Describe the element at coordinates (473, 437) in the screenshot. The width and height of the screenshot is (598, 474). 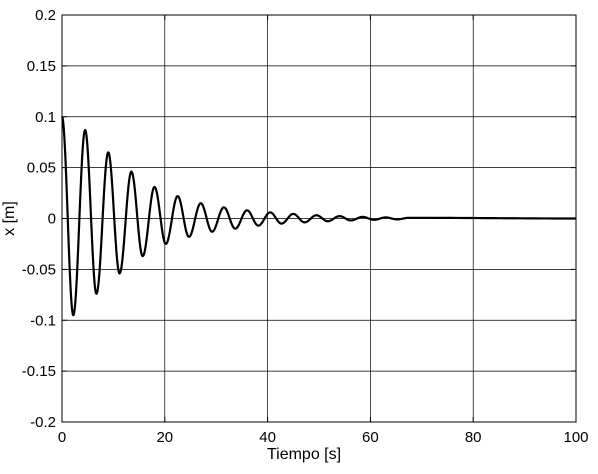
I see `x-tick-label: 80` at that location.